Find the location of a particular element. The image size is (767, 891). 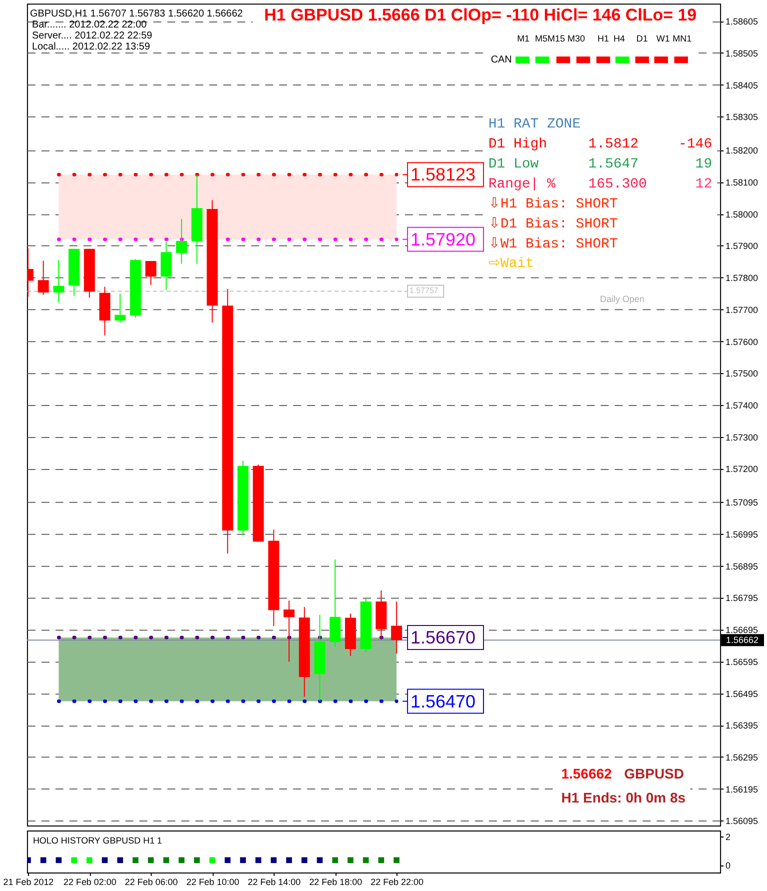

y-tick-label: 1.57300 is located at coordinates (742, 437).